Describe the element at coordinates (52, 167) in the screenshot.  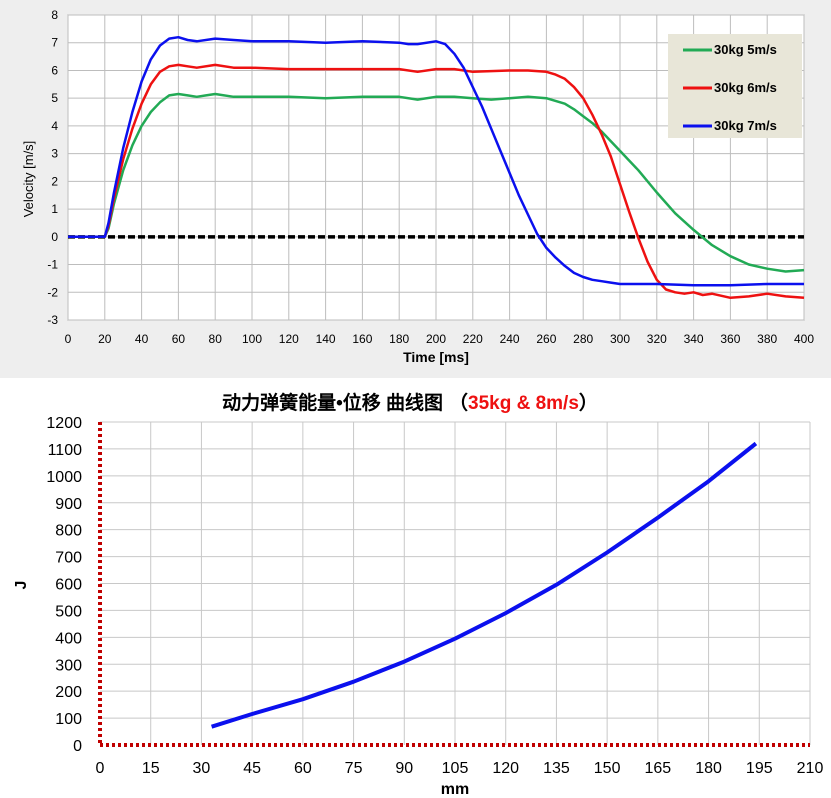
I see `chart1-y-ticks: -3 -2 -1 0 1 2 3 4 5 6 7 8` at that location.